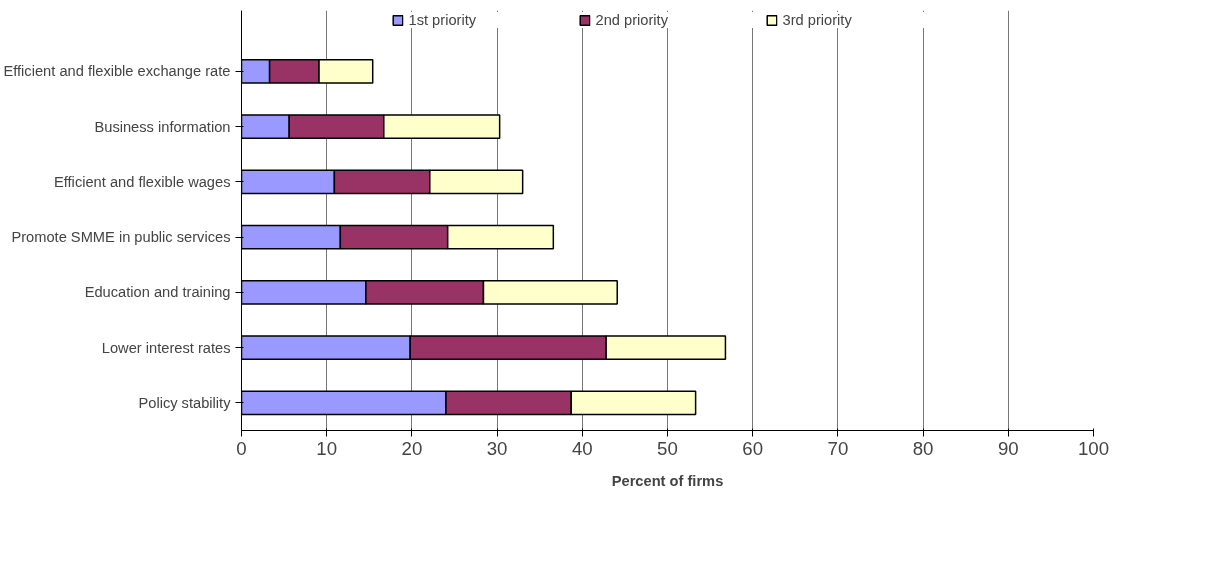 This screenshot has width=1230, height=574. What do you see at coordinates (142, 181) in the screenshot?
I see `y-tick-label: Efficient and flexible wages` at bounding box center [142, 181].